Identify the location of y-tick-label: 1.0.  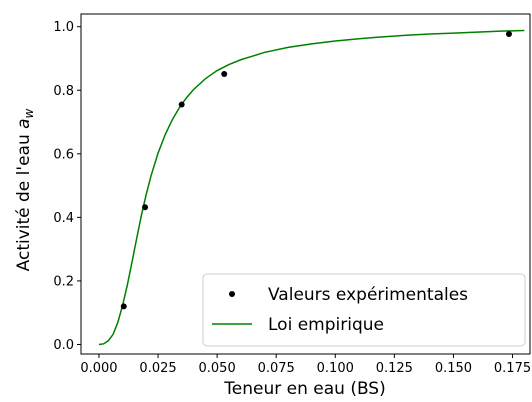
(63, 27).